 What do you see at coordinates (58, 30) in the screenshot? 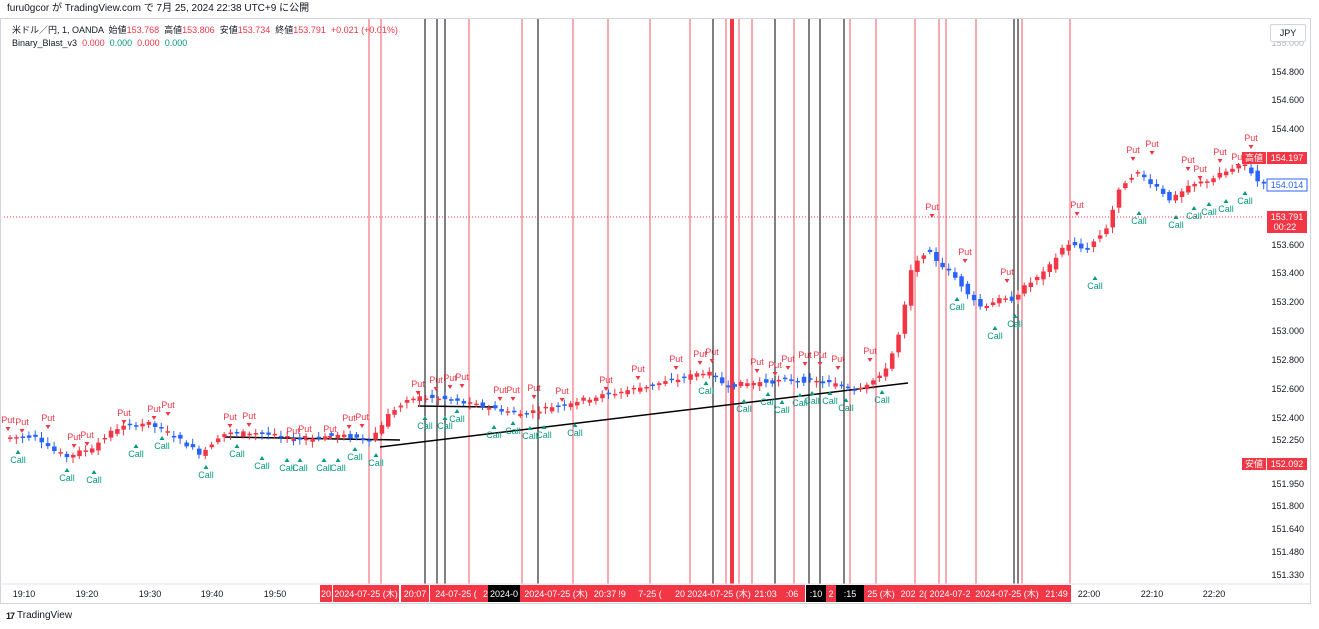
I see `legend-symbol: 米ドル／円, 1, OANDA` at bounding box center [58, 30].